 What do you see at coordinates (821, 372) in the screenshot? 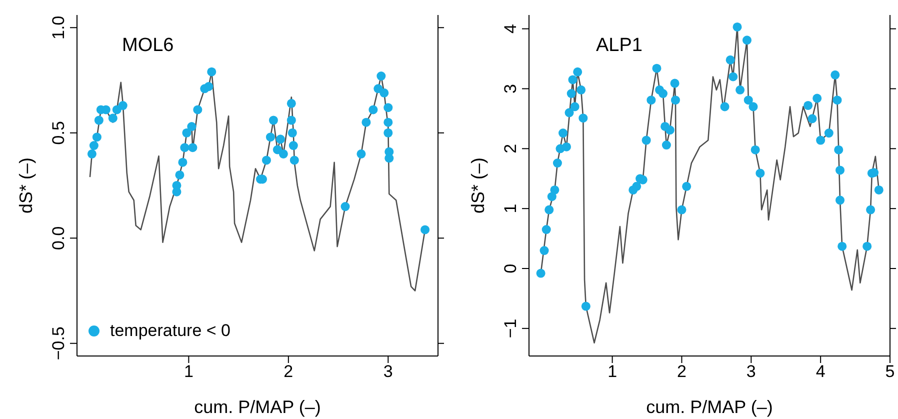
I see `x-tick-label: 4` at bounding box center [821, 372].